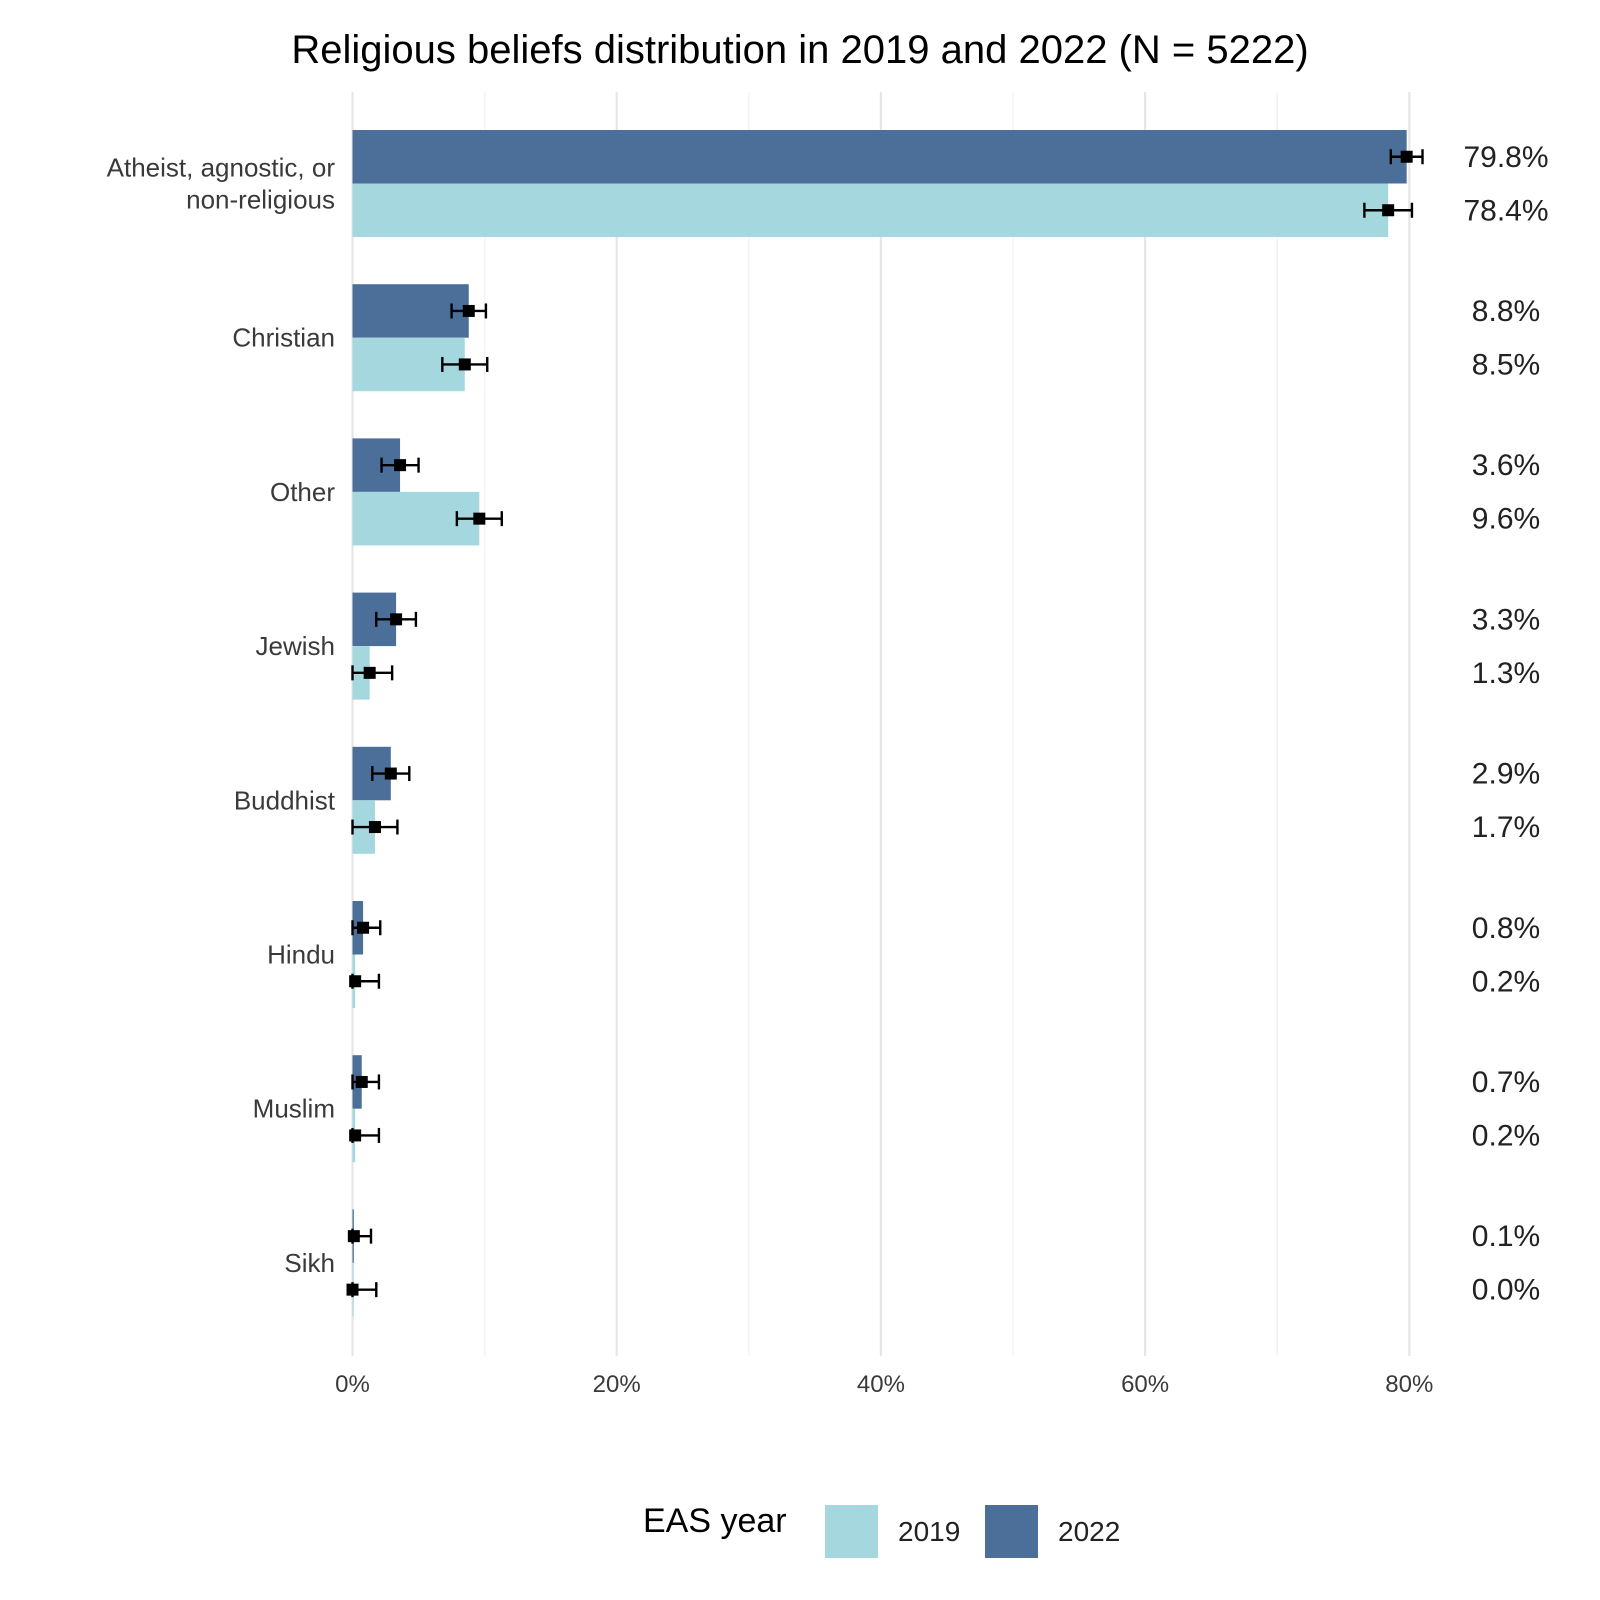 The height and width of the screenshot is (1600, 1600). What do you see at coordinates (221, 184) in the screenshot?
I see `category-label: Atheist, agnostic, or non-religious` at bounding box center [221, 184].